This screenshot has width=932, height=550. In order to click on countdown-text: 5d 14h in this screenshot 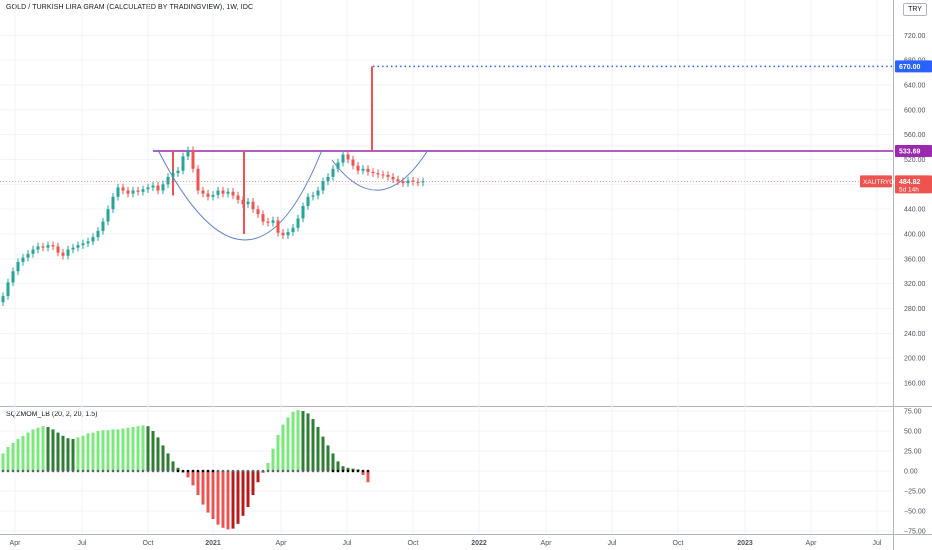, I will do `click(909, 189)`.